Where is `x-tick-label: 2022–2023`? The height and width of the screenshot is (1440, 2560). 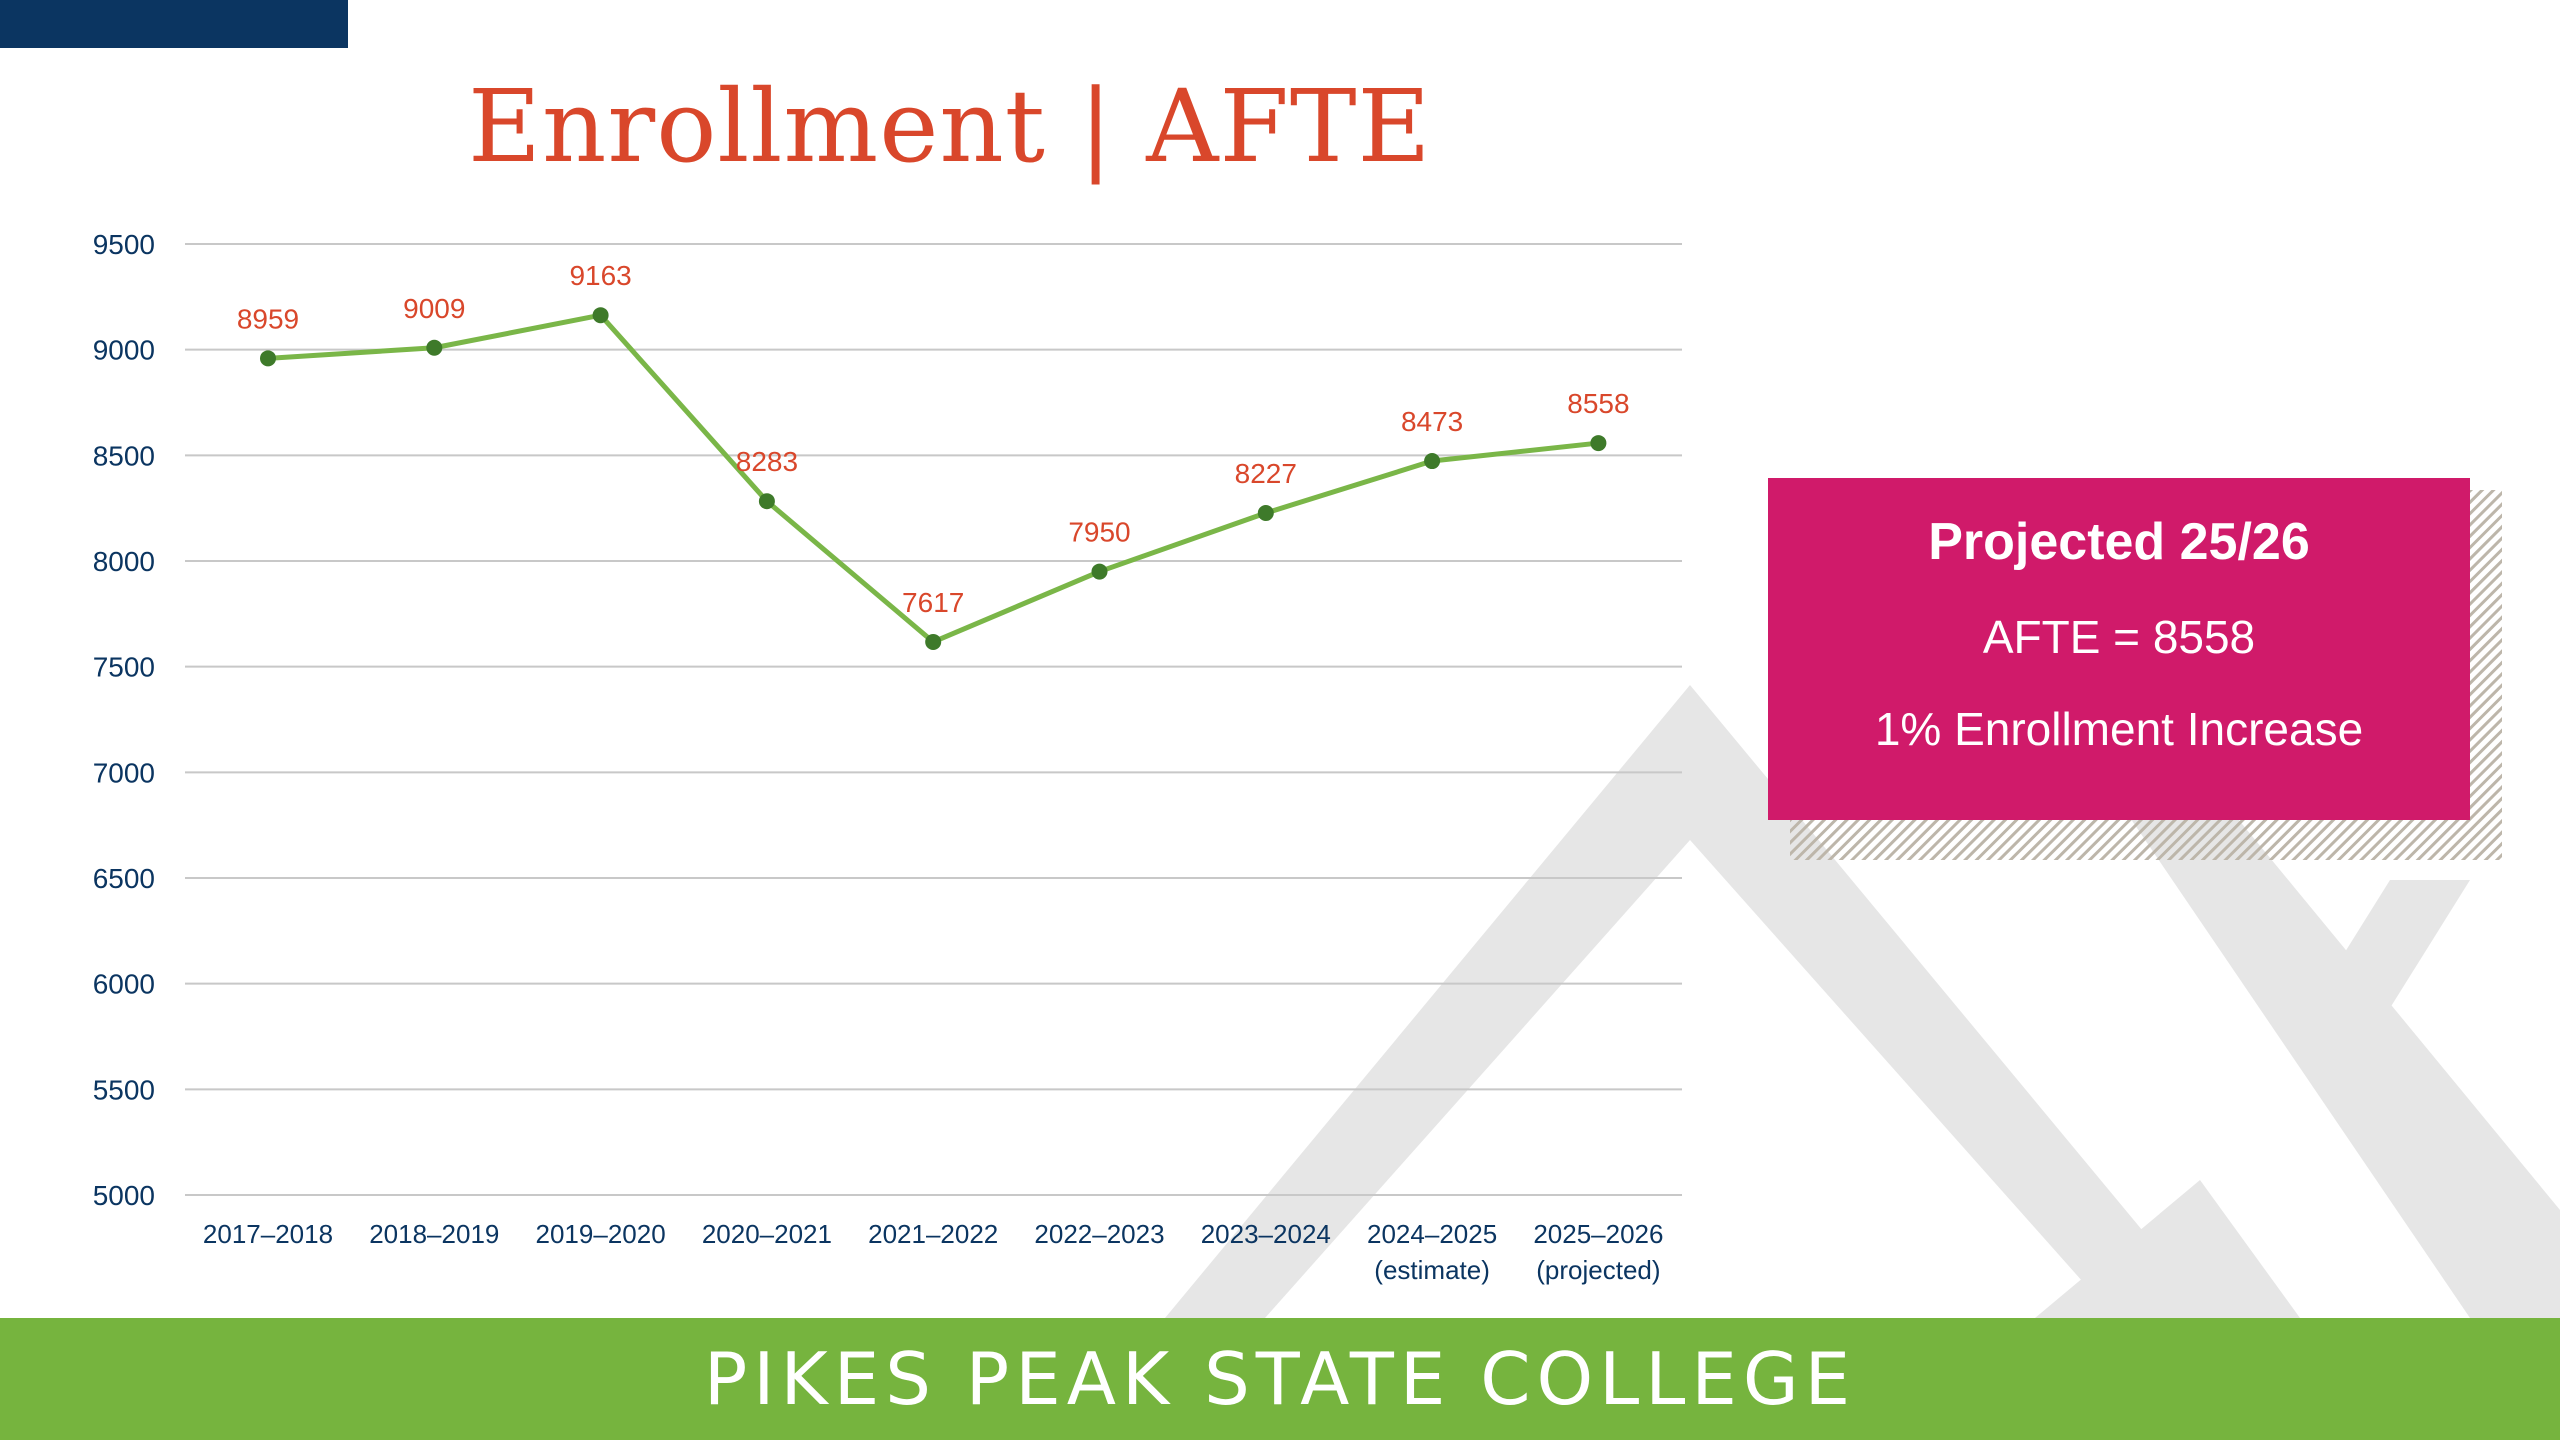 x-tick-label: 2022–2023 is located at coordinates (1099, 1234).